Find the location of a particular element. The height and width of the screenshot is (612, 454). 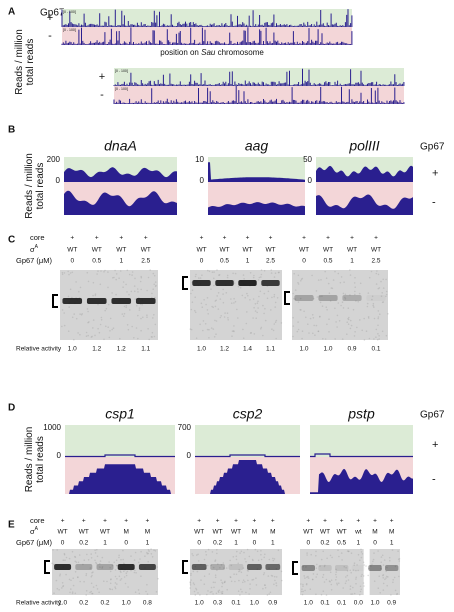

activity-value: 0.9 is located at coordinates (351, 349).